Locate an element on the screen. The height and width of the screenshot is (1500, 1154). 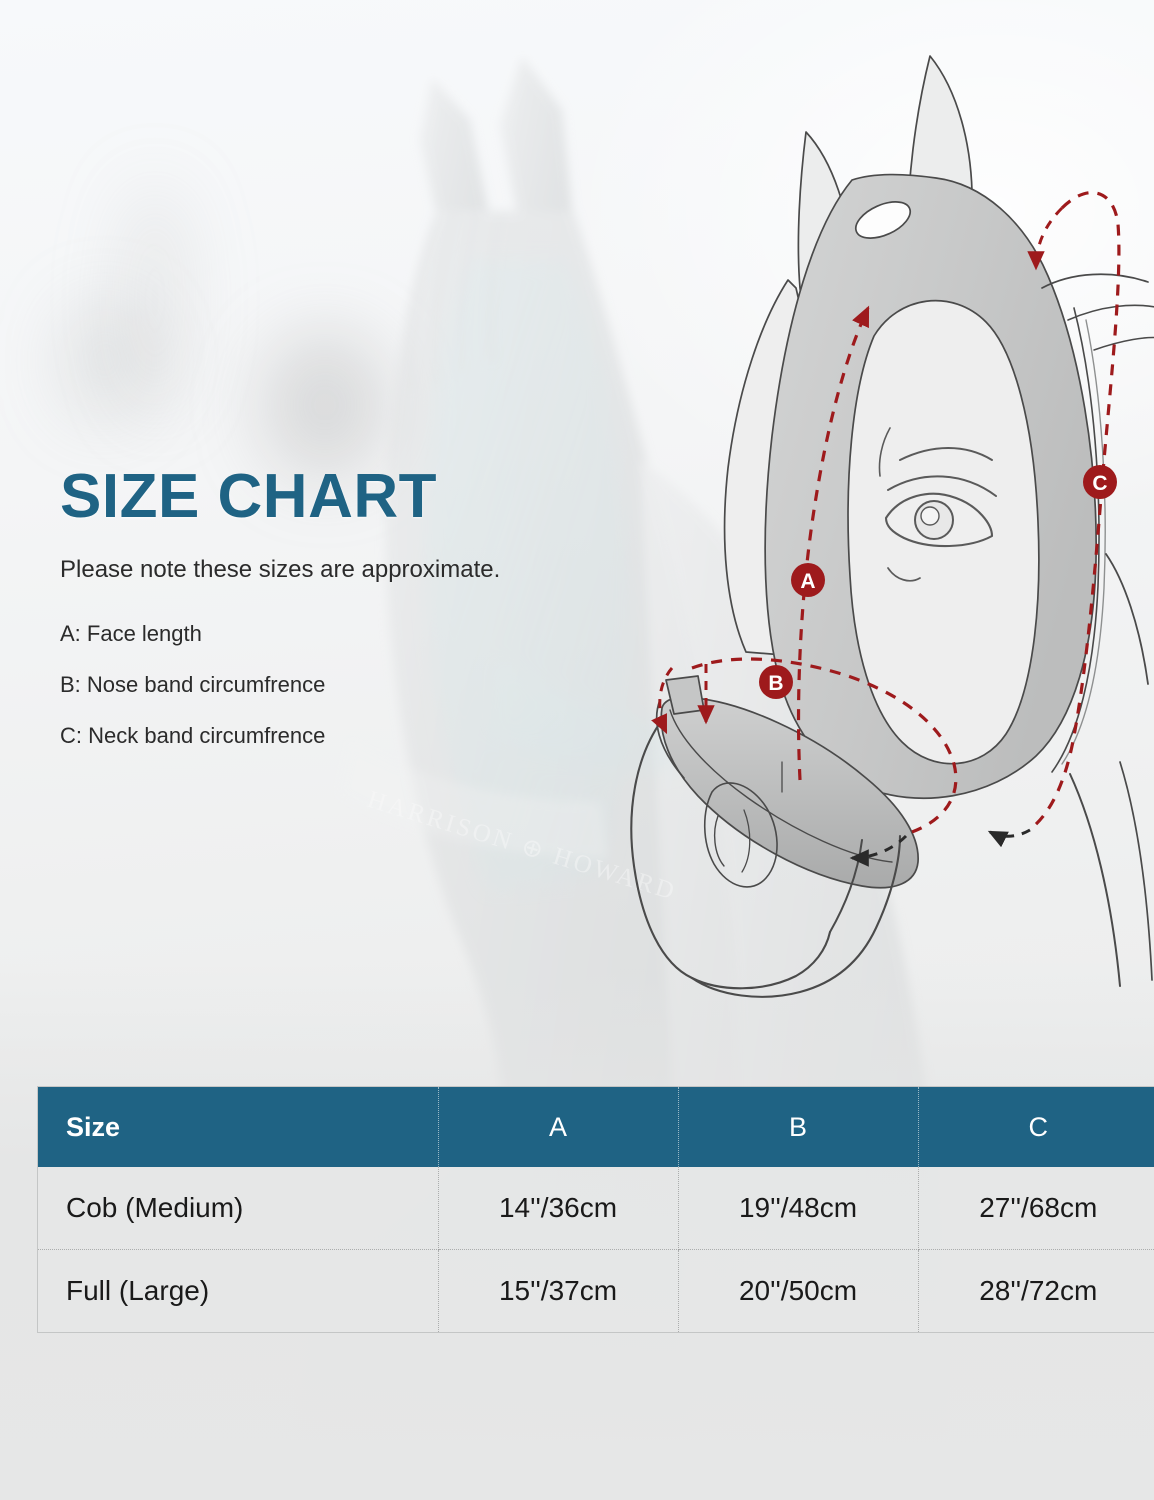
nose-band is located at coordinates (789, 792).